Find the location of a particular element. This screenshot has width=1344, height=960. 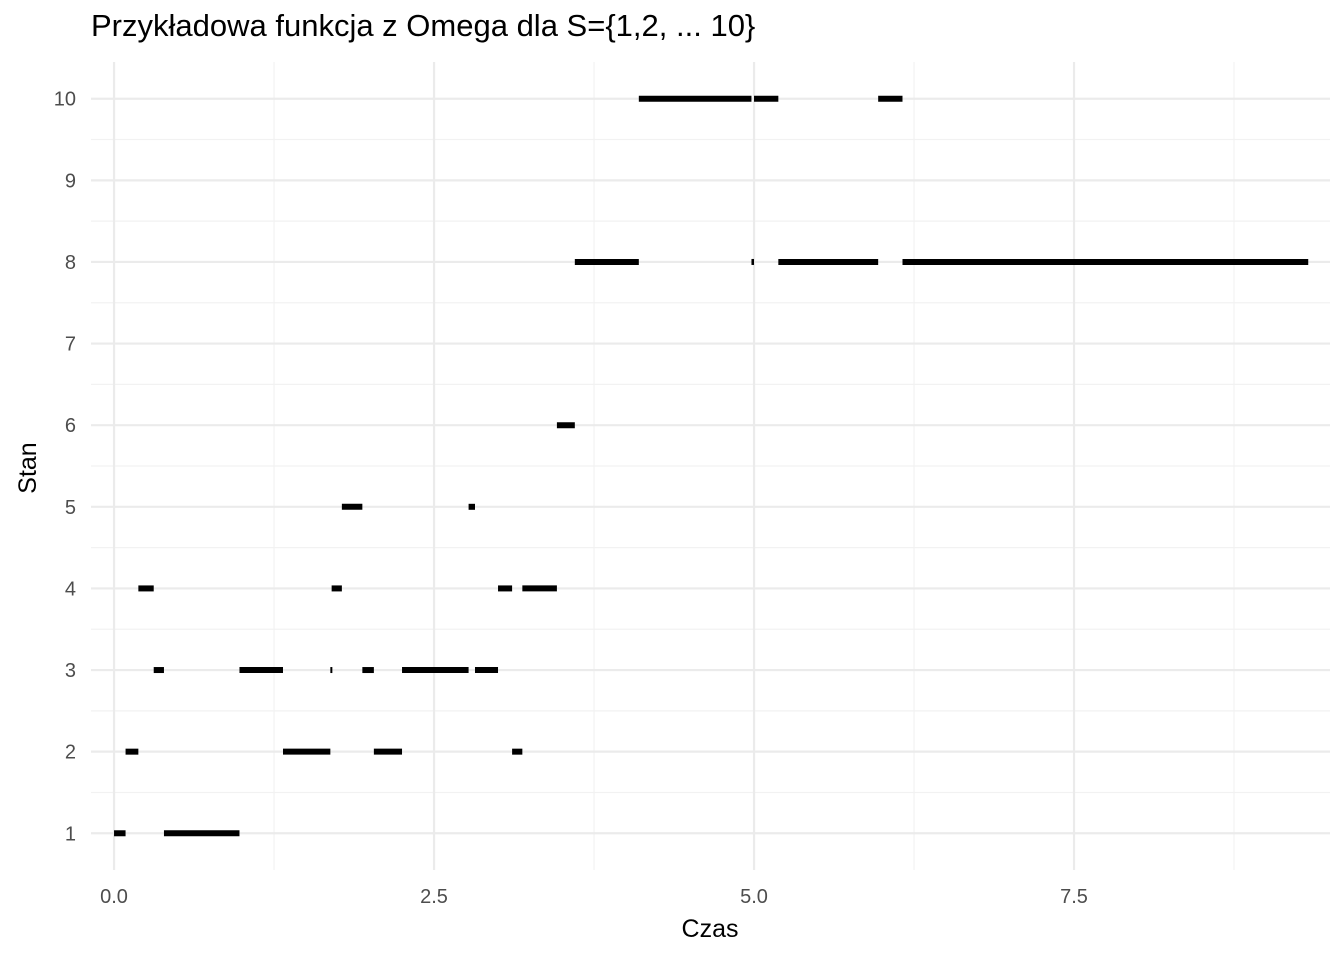

y-tick-label: 9 is located at coordinates (70, 181).